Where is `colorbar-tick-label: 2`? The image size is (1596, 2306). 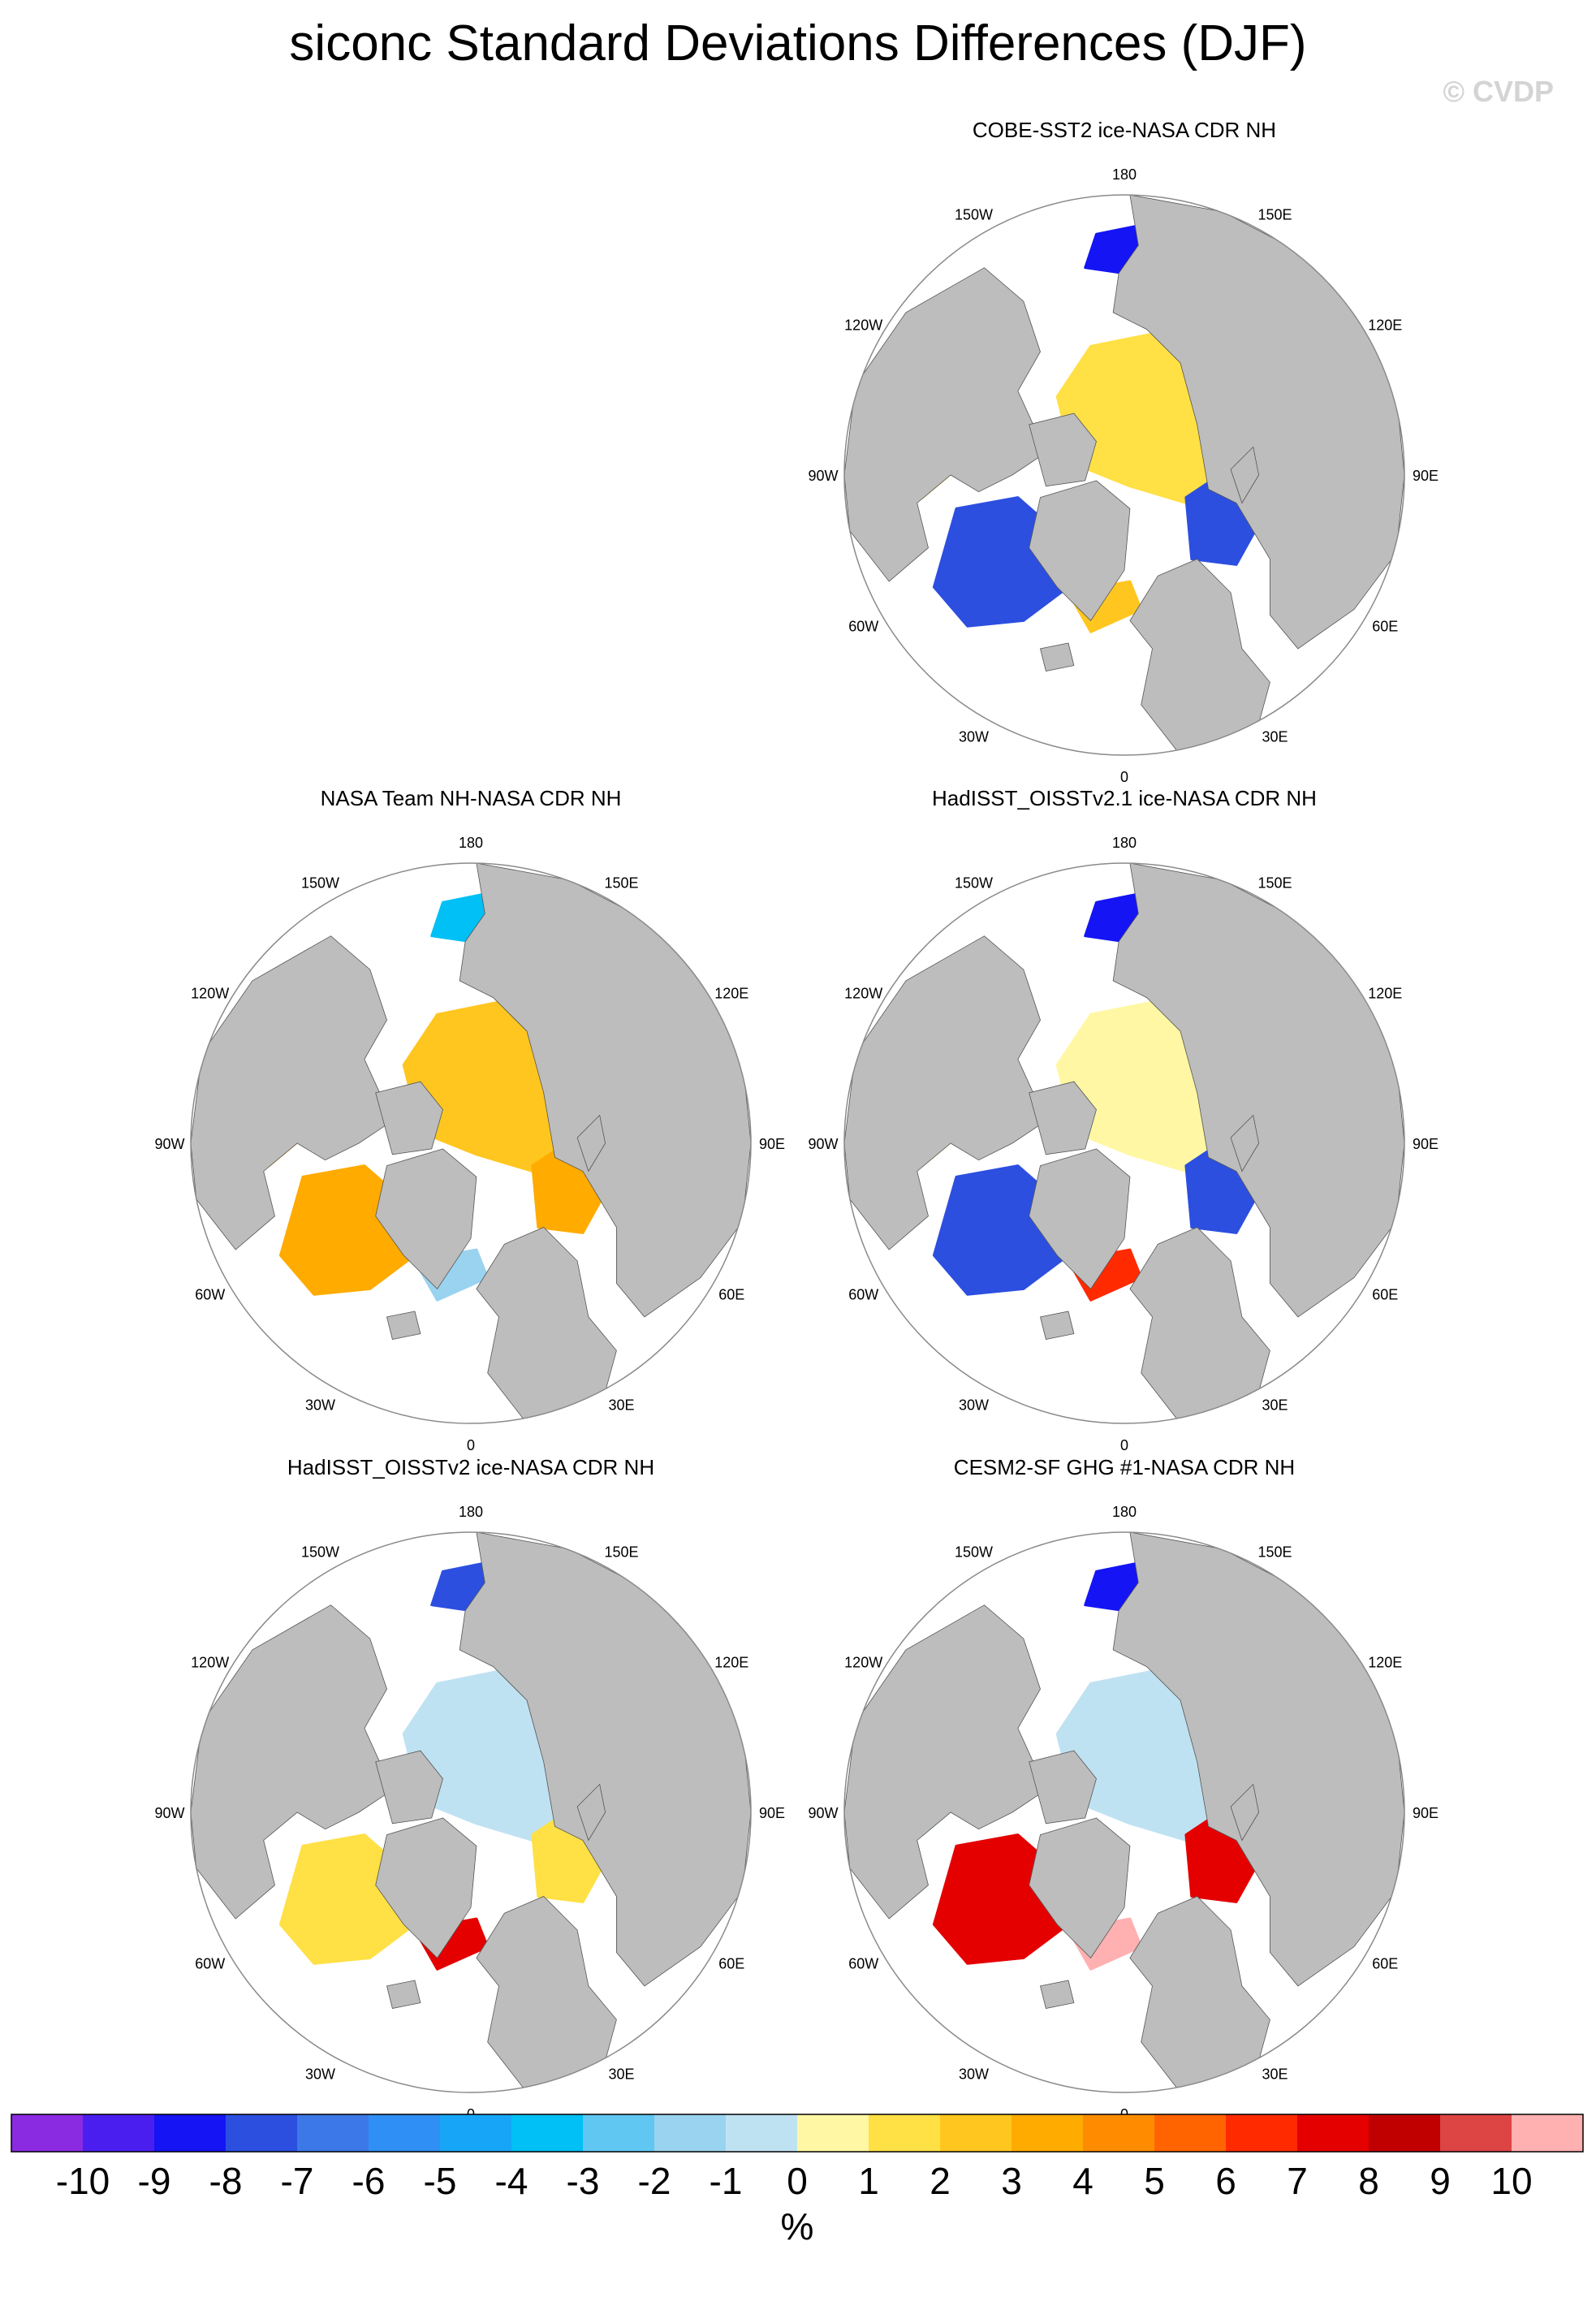
colorbar-tick-label: 2 is located at coordinates (940, 2181).